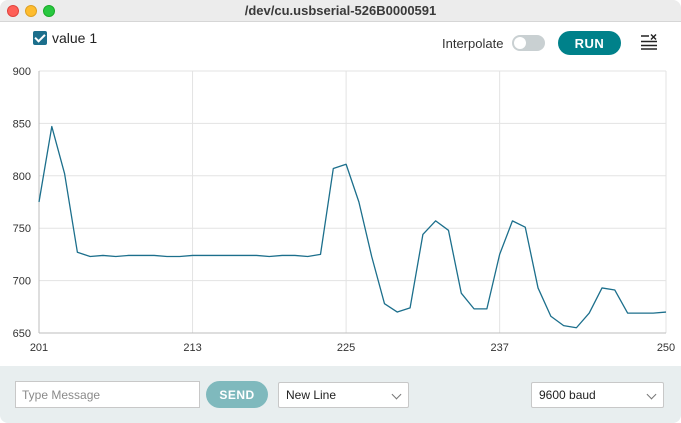  Describe the element at coordinates (13, 11) in the screenshot. I see `close-window-button` at that location.